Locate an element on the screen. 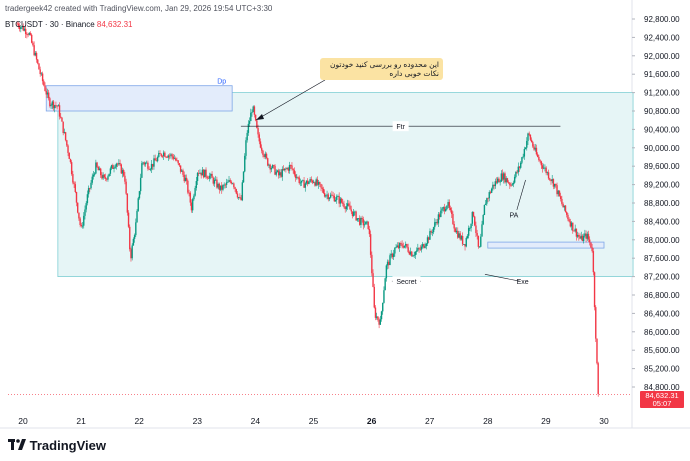  pa-line is located at coordinates (521, 194).